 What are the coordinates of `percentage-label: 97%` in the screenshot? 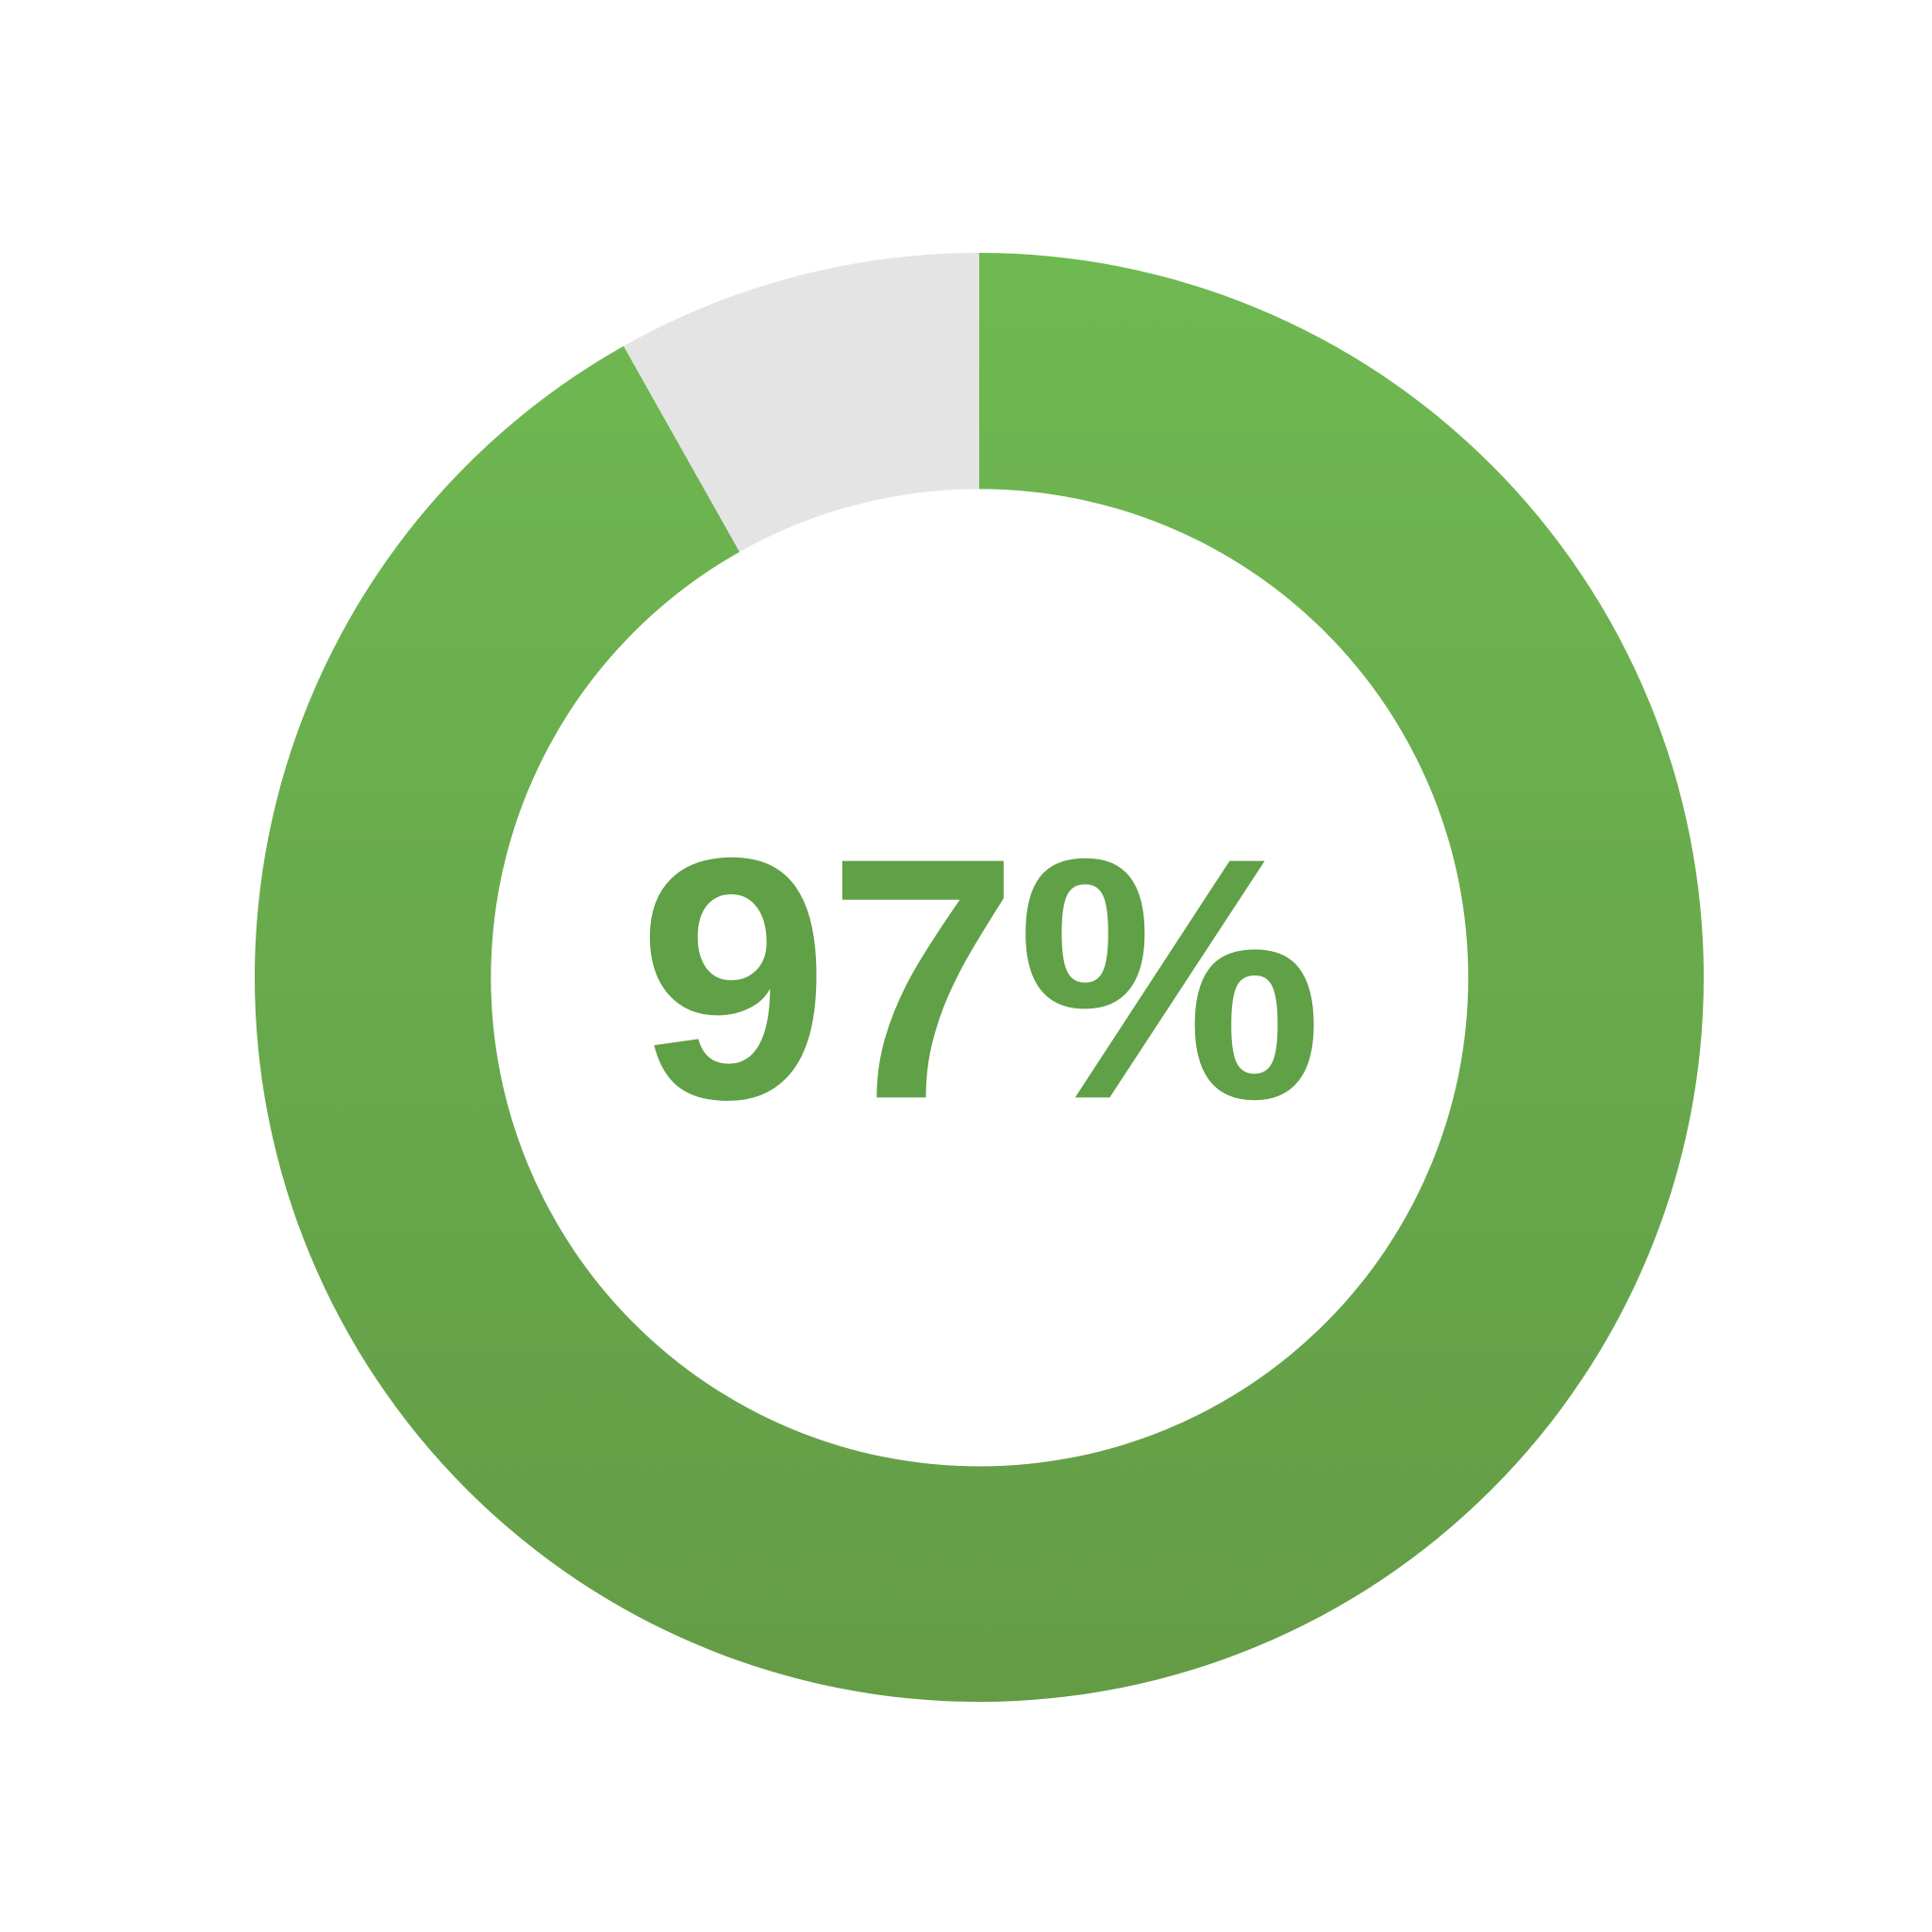 It's located at (981, 979).